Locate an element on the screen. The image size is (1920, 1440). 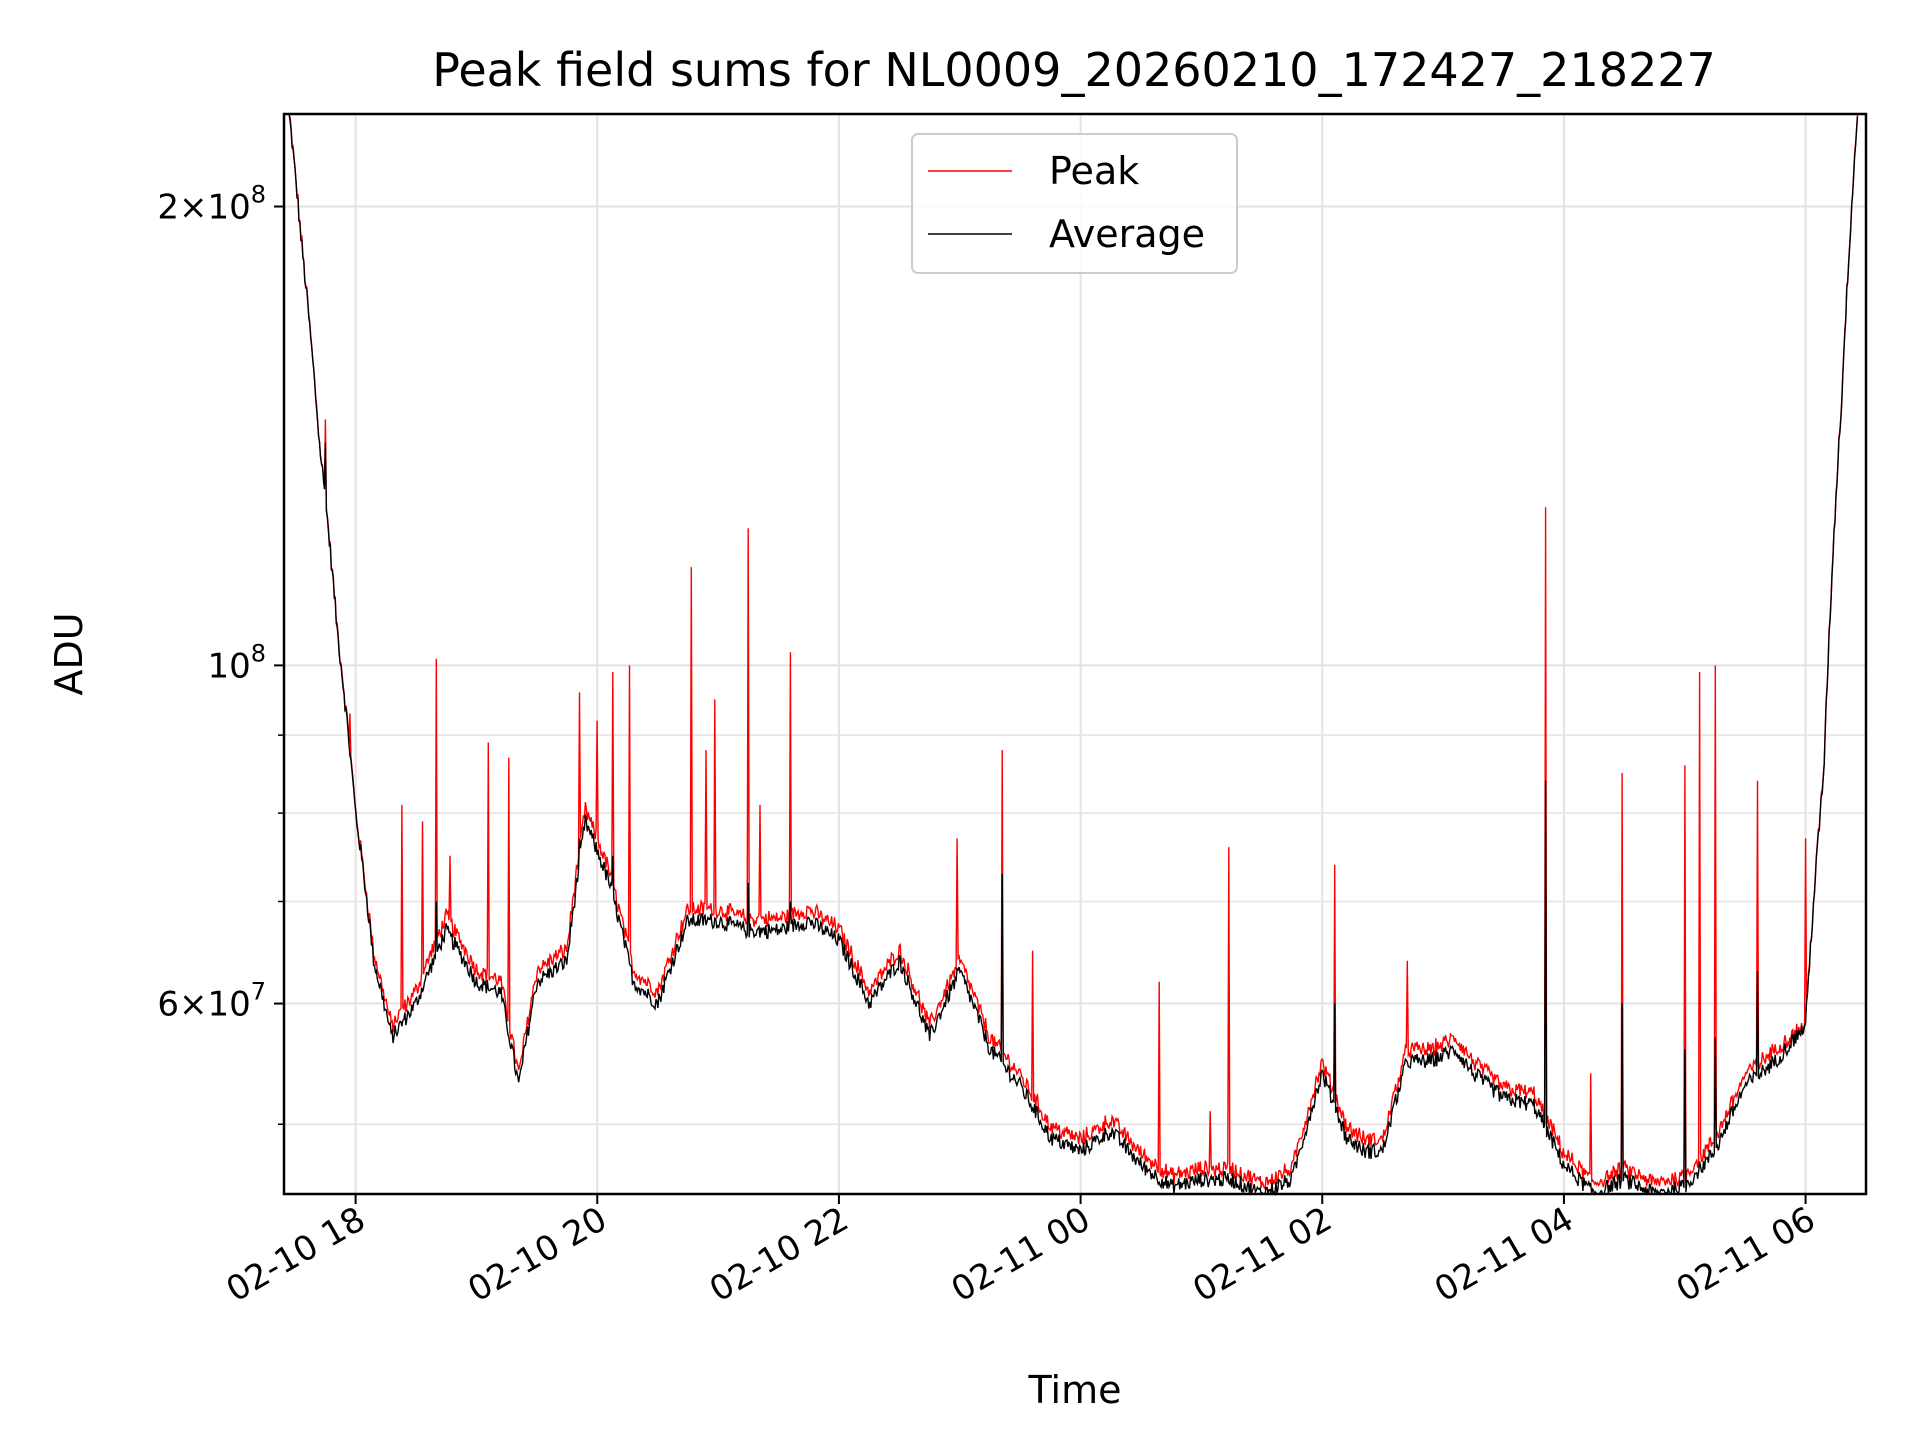
x-tick-label: 02-11 04 is located at coordinates (1504, 1254).